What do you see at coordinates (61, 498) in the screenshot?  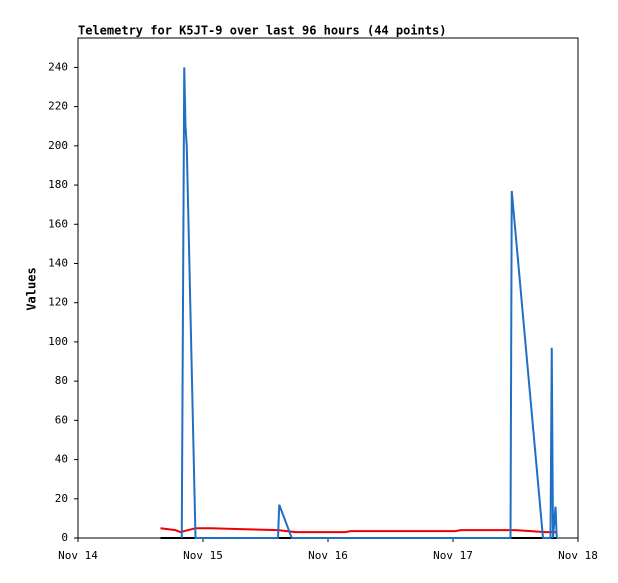 I see `y-tick-label: 20` at bounding box center [61, 498].